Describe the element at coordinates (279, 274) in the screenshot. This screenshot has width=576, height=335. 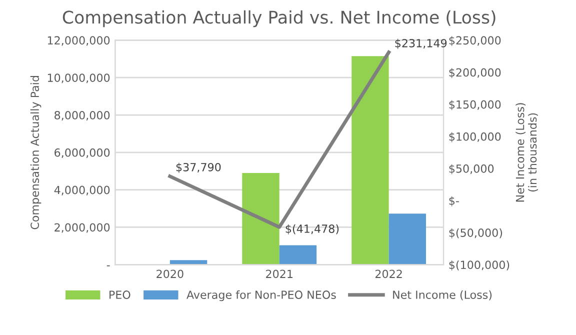
I see `x-tick-label: 2021` at that location.